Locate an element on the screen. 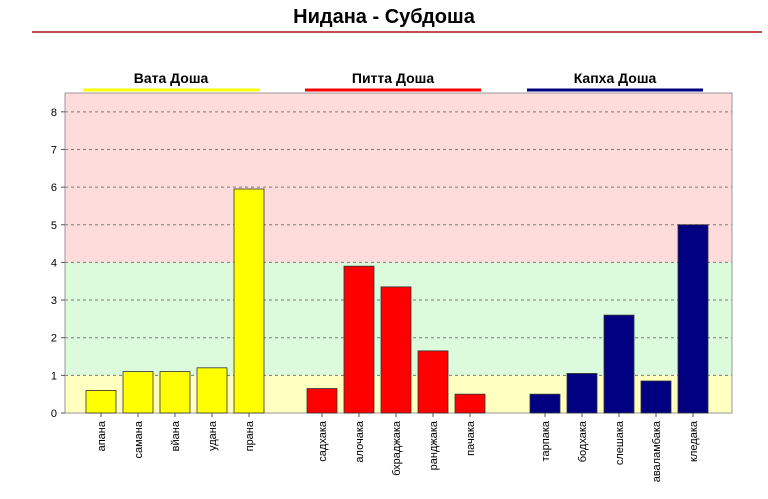 The image size is (768, 499). y-tick-label-0: 0 is located at coordinates (54, 414).